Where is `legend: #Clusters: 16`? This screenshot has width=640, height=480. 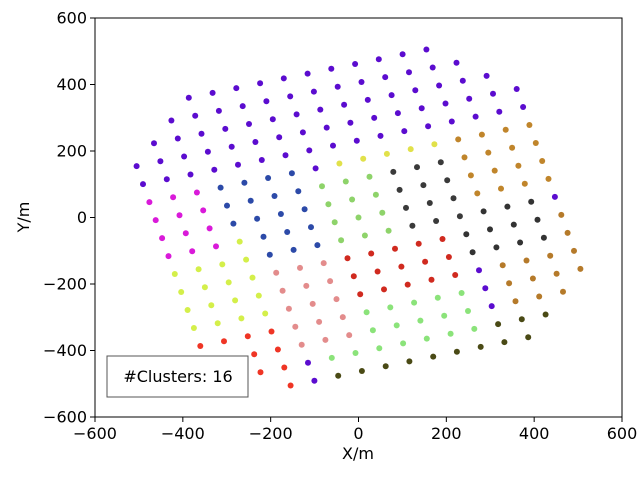
legend: #Clusters: 16 is located at coordinates (177, 376).